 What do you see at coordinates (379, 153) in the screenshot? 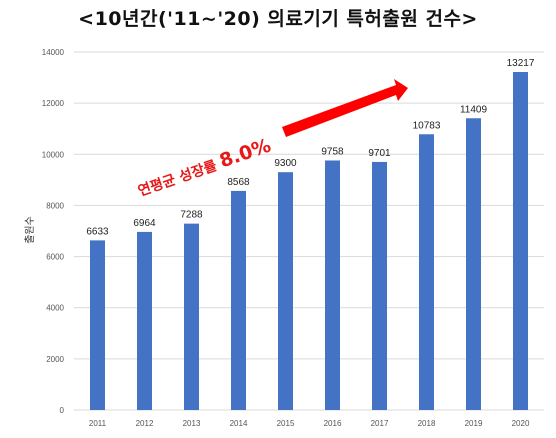
I see `data-label: 9701` at bounding box center [379, 153].